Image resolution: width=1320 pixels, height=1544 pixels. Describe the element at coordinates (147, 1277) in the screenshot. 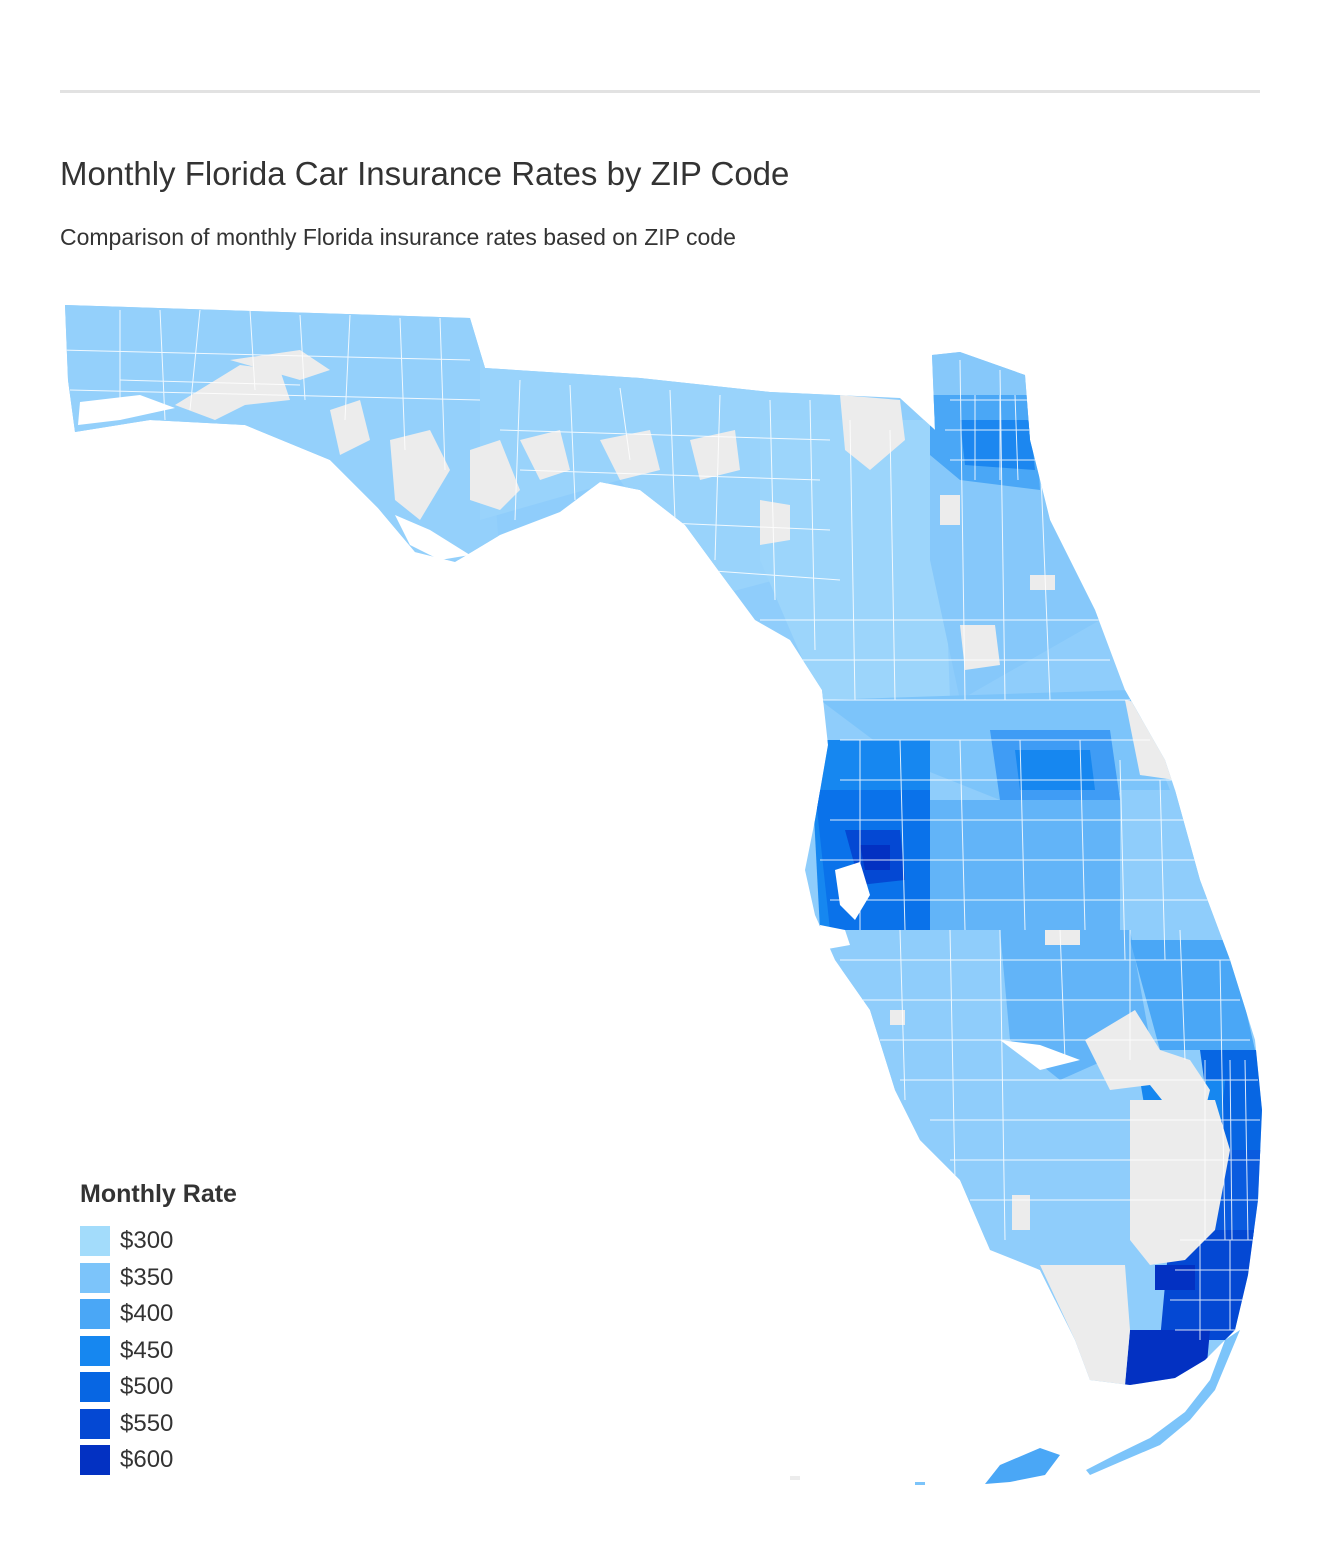

I see `legend-label: $350` at that location.